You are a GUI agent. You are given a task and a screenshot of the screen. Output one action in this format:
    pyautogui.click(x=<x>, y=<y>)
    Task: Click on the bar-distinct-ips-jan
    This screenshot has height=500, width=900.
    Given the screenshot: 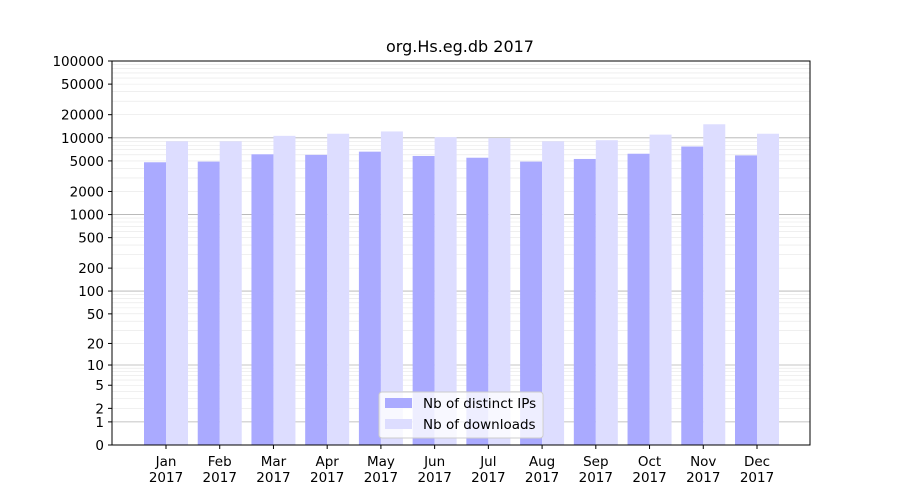 What is the action you would take?
    pyautogui.click(x=155, y=303)
    